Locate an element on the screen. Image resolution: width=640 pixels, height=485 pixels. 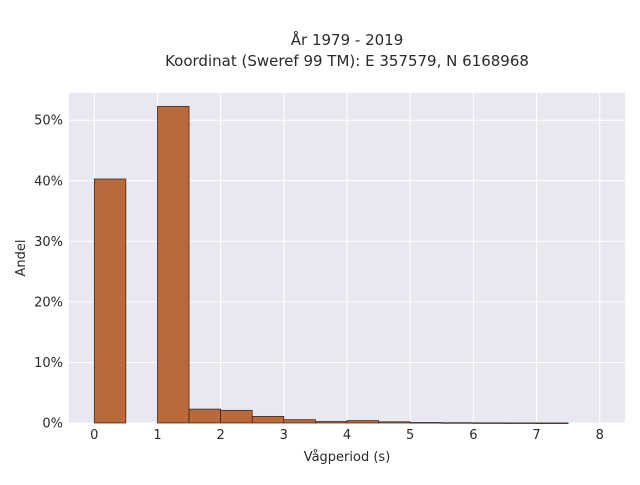
y-tick-label-2: 20% is located at coordinates (48, 302).